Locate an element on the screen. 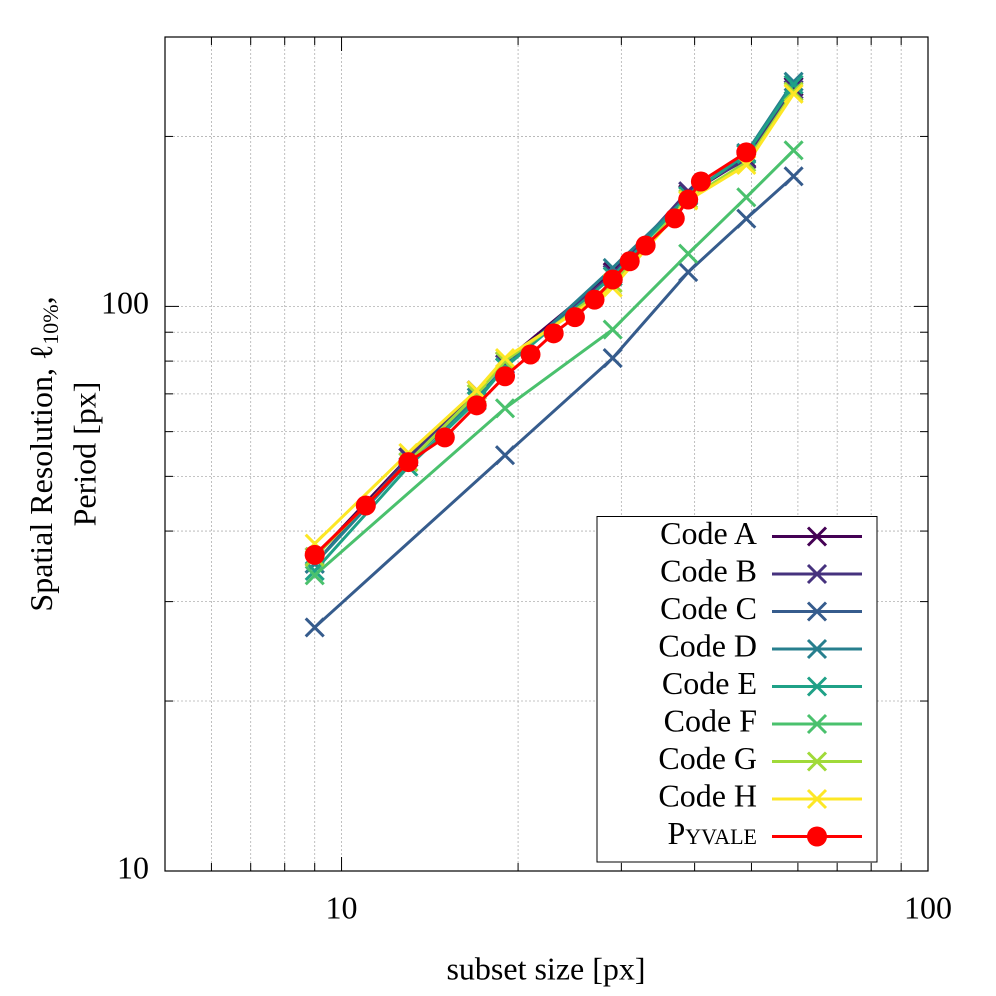  legend-label: Code H is located at coordinates (707, 795).